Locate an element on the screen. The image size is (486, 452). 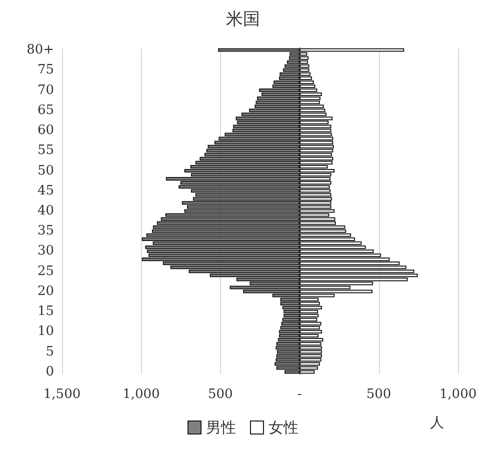
y-tick-label: 20 is located at coordinates (45, 291).